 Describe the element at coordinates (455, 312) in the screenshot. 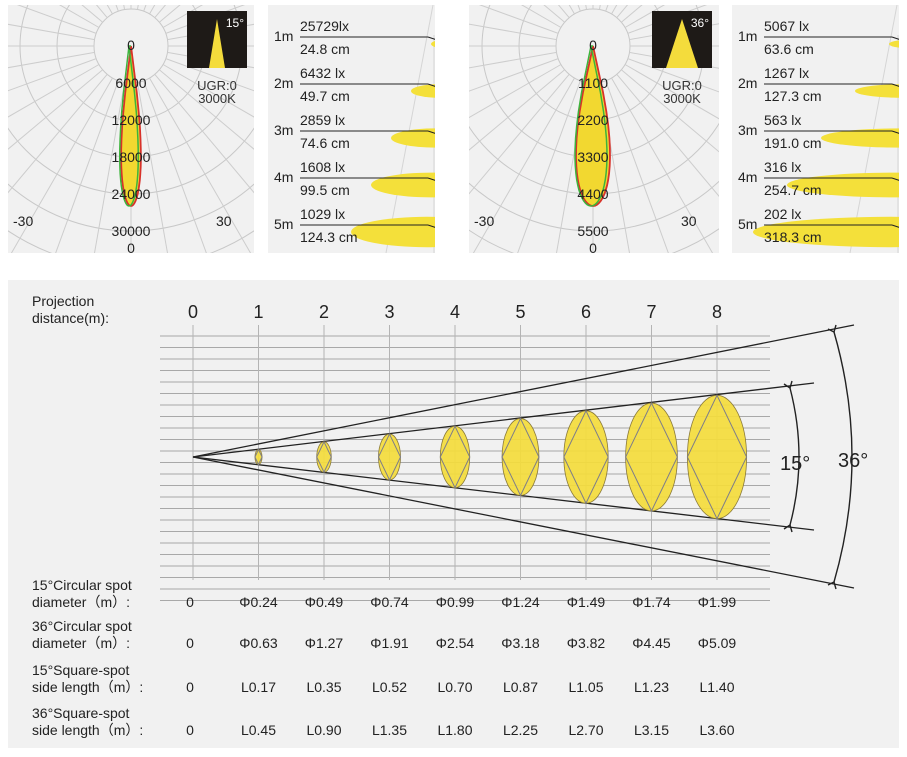

I see `distance-tick-label: 4` at that location.